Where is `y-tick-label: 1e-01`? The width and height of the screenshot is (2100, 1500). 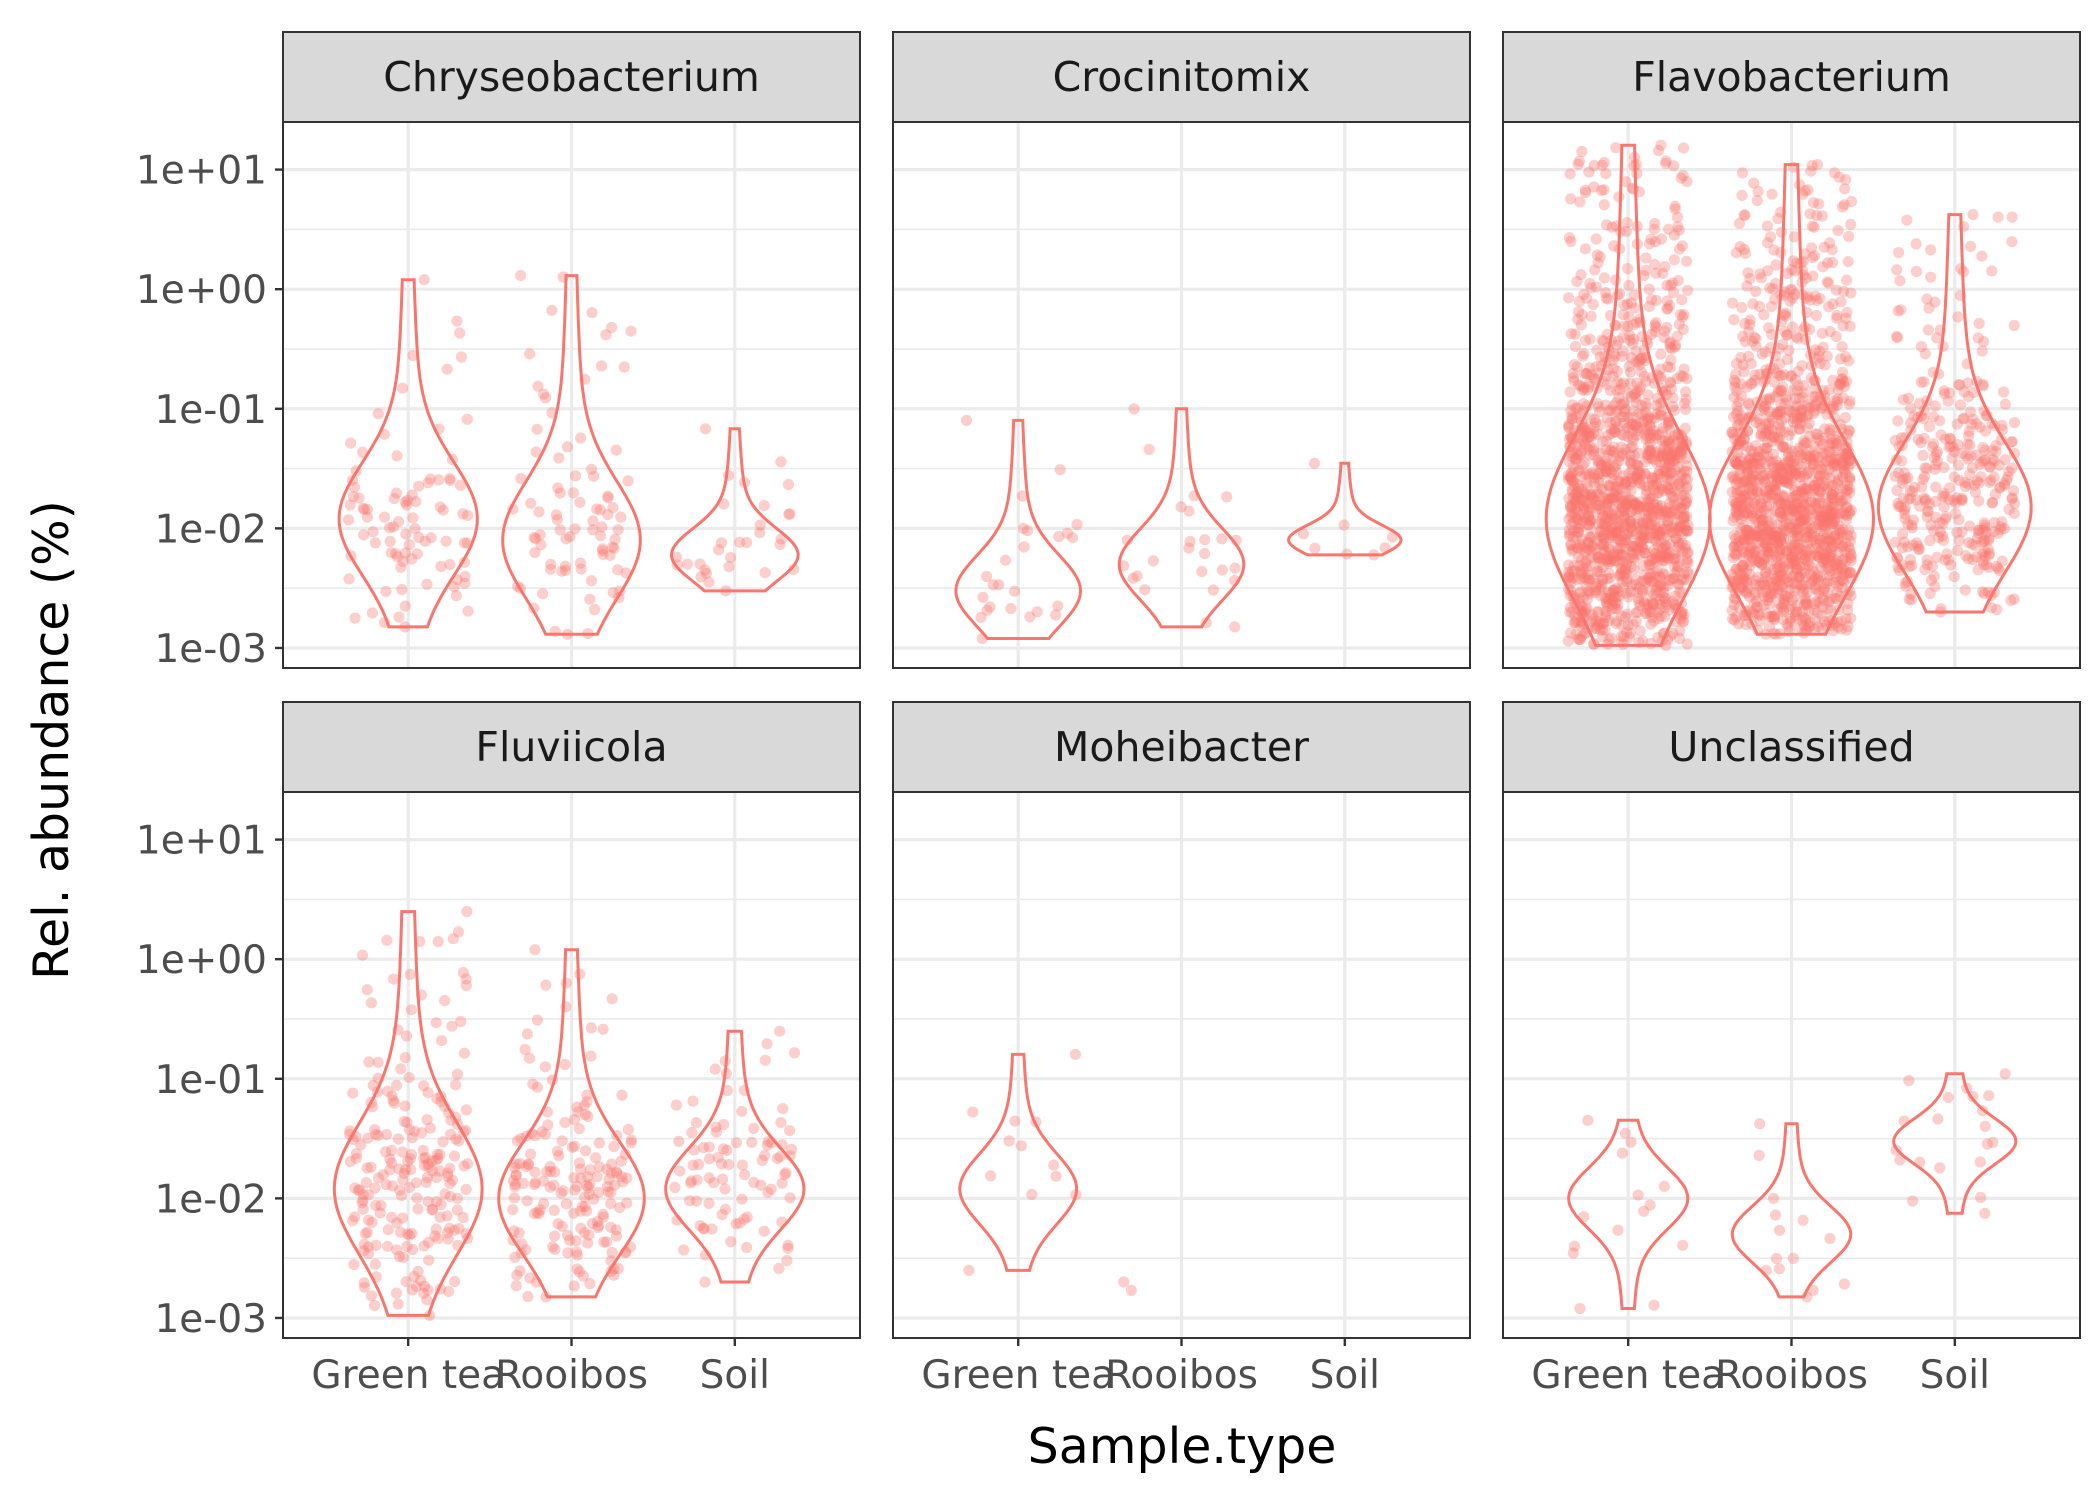
y-tick-label: 1e-01 is located at coordinates (210, 410).